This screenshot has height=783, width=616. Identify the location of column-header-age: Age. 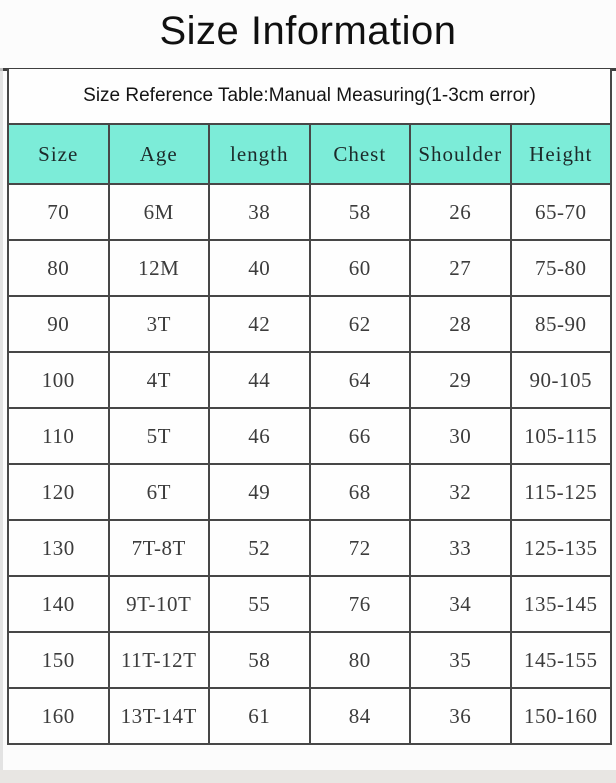
(158, 154).